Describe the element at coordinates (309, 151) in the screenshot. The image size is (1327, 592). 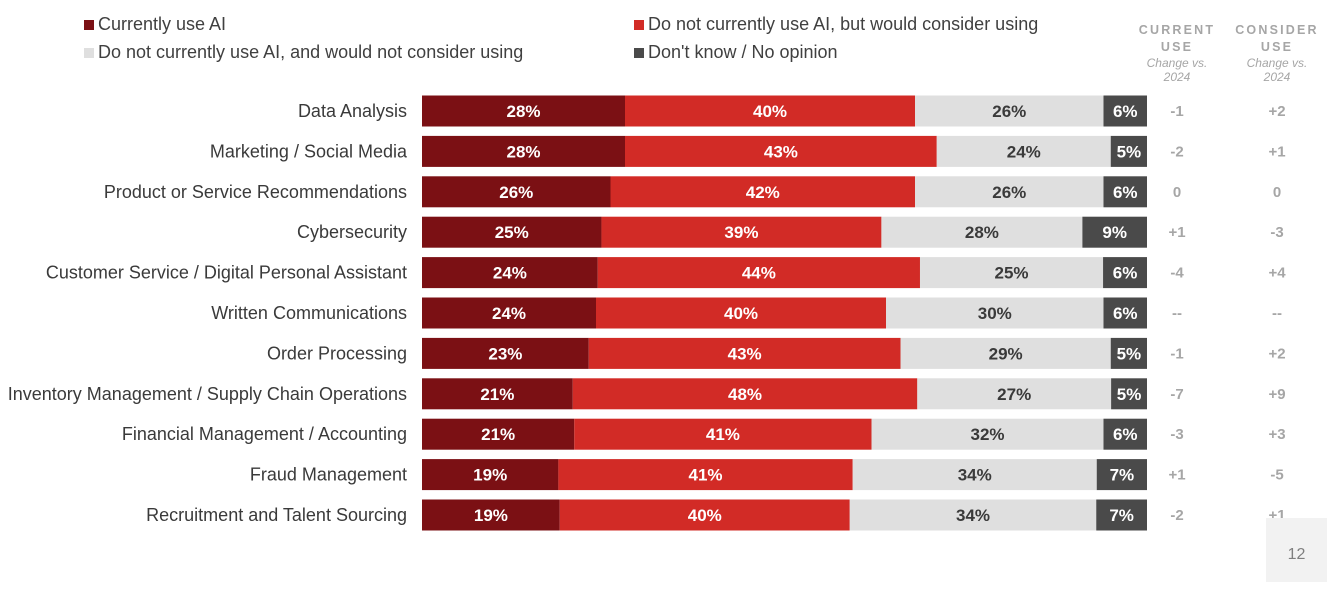
I see `category-label: Marketing / Social Media` at that location.